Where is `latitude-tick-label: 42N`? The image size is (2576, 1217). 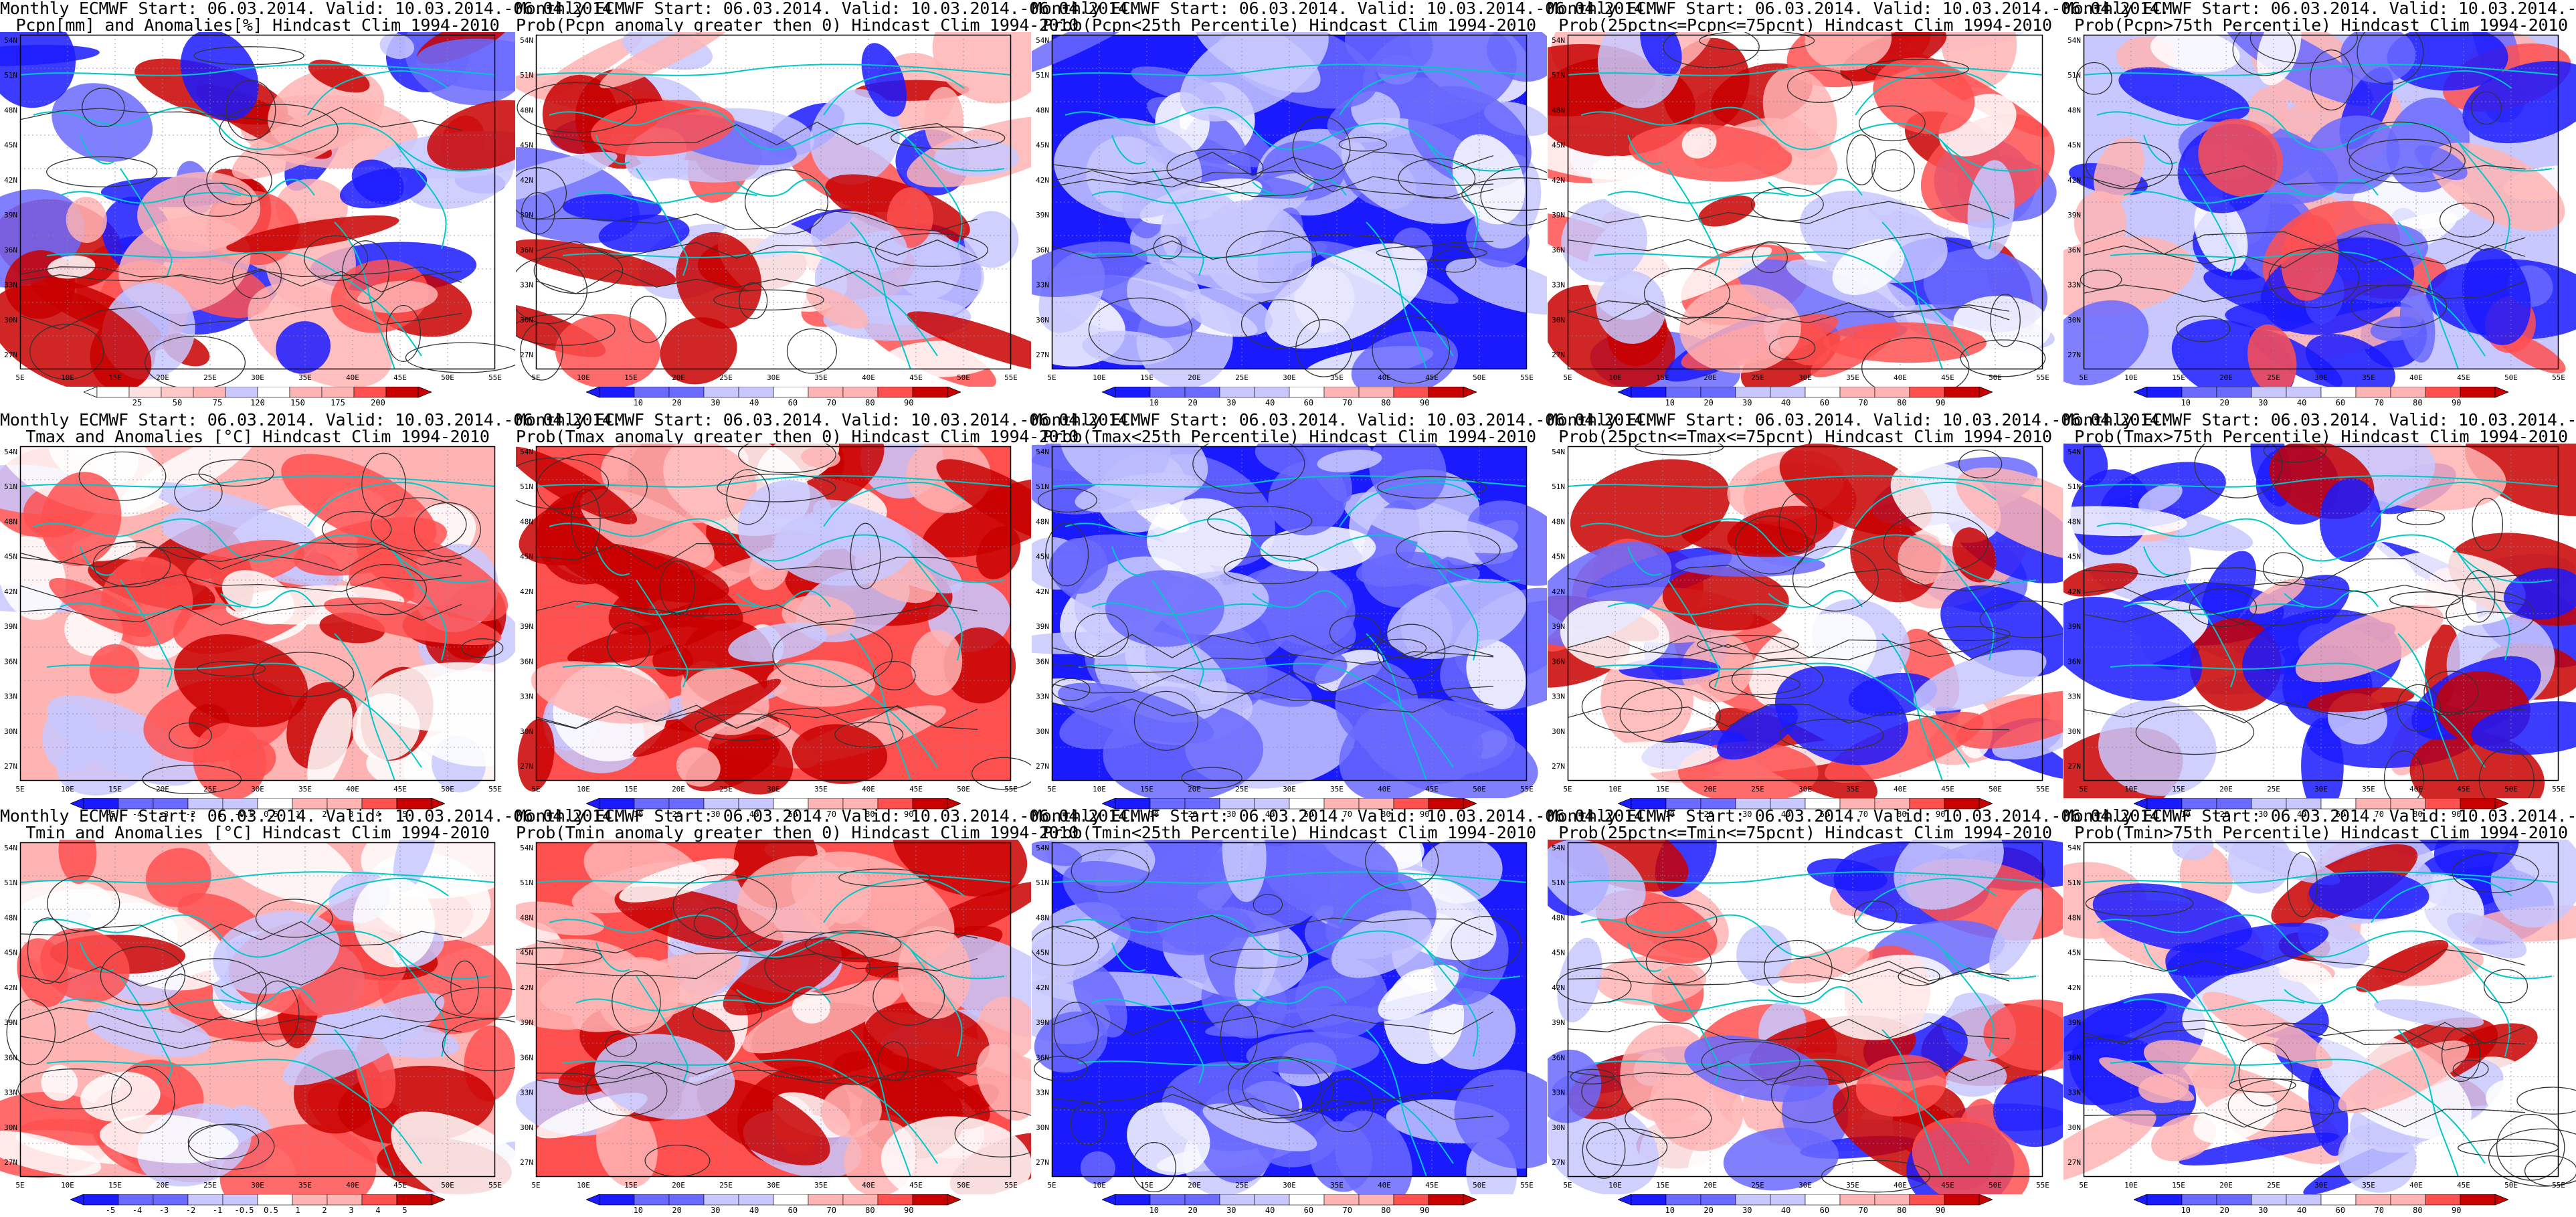 latitude-tick-label: 42N is located at coordinates (10, 988).